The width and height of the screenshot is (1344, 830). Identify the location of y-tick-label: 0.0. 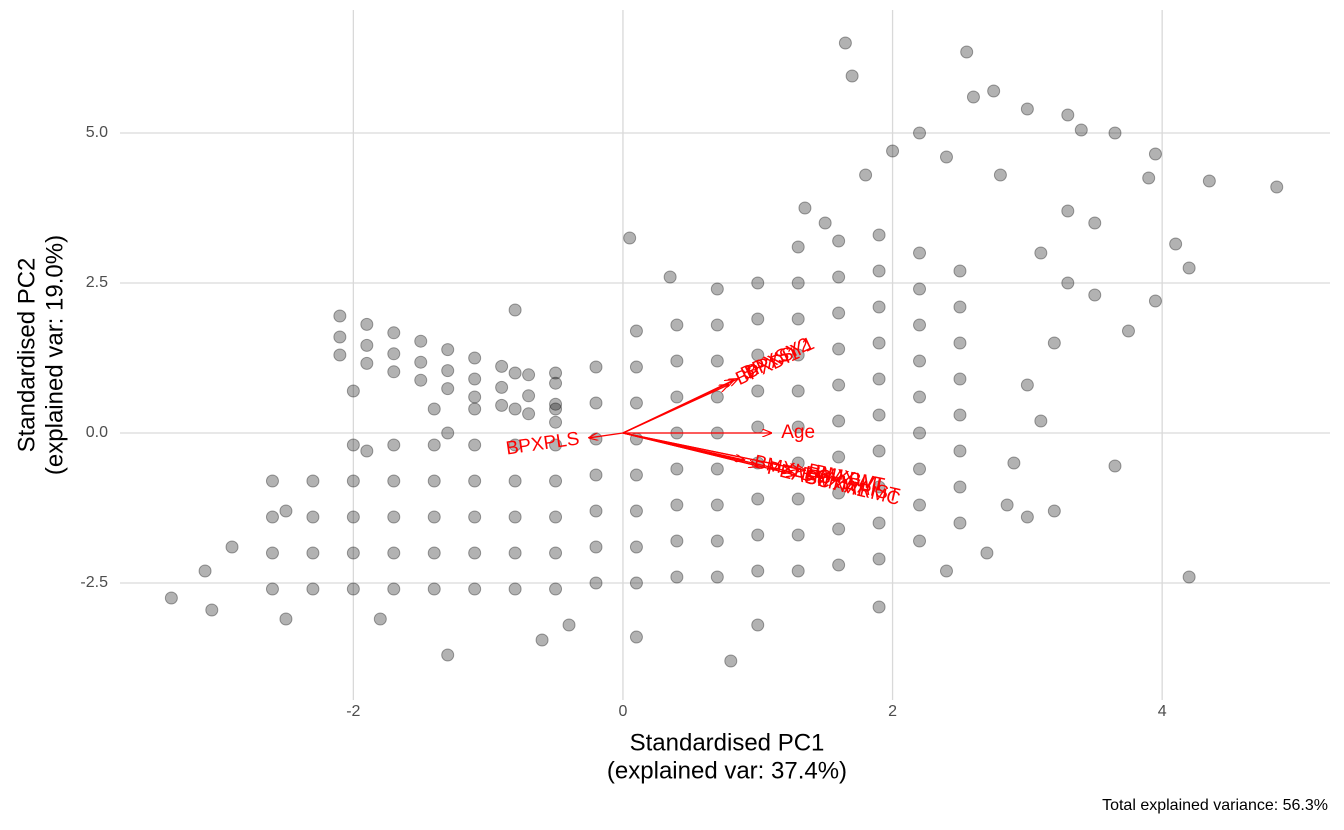
(97, 432).